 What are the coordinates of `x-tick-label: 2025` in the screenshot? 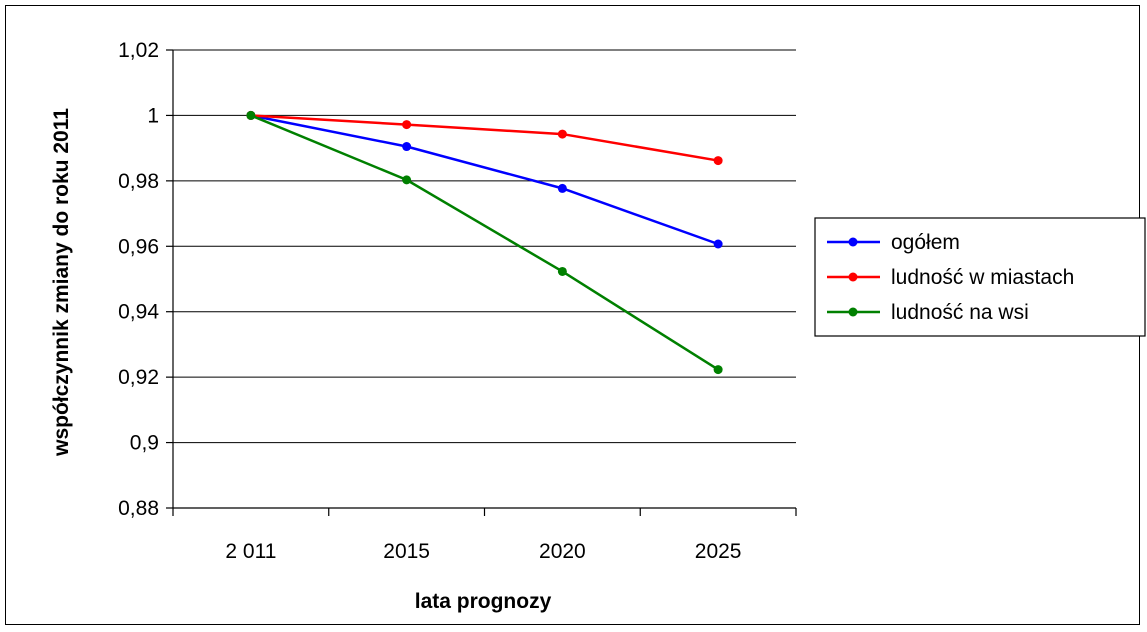 It's located at (718, 551).